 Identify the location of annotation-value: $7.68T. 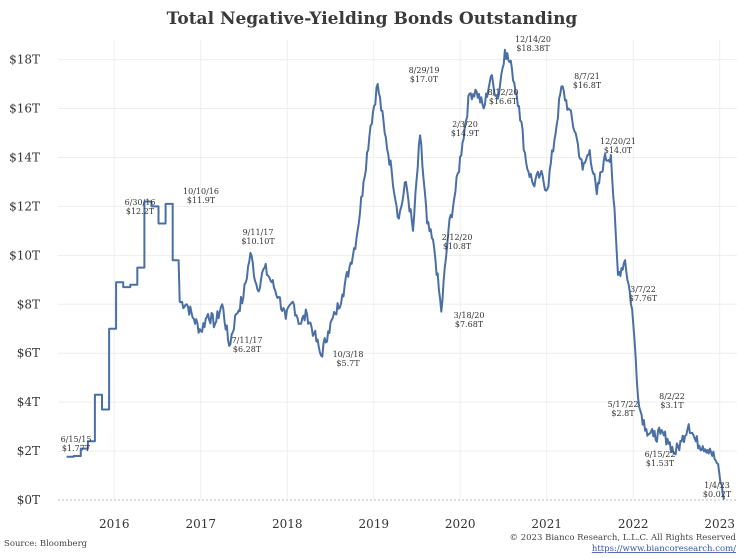
(469, 324).